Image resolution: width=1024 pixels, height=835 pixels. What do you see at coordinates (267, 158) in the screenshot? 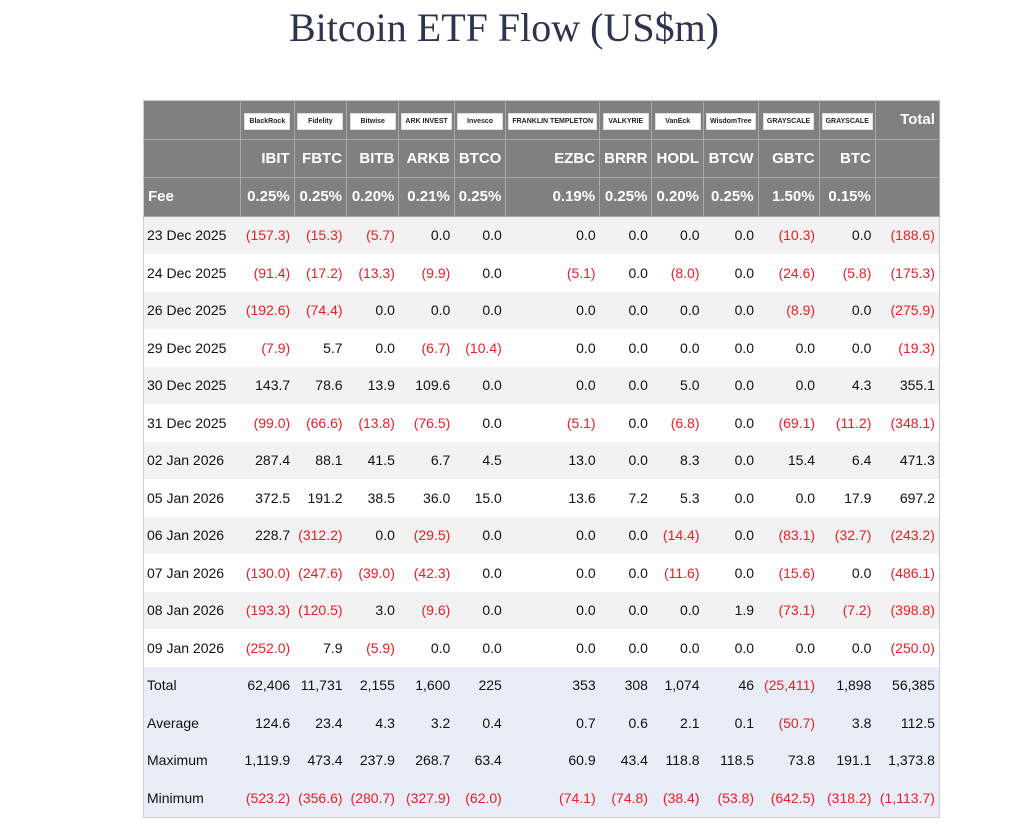
I see `ticker-header: IBIT` at bounding box center [267, 158].